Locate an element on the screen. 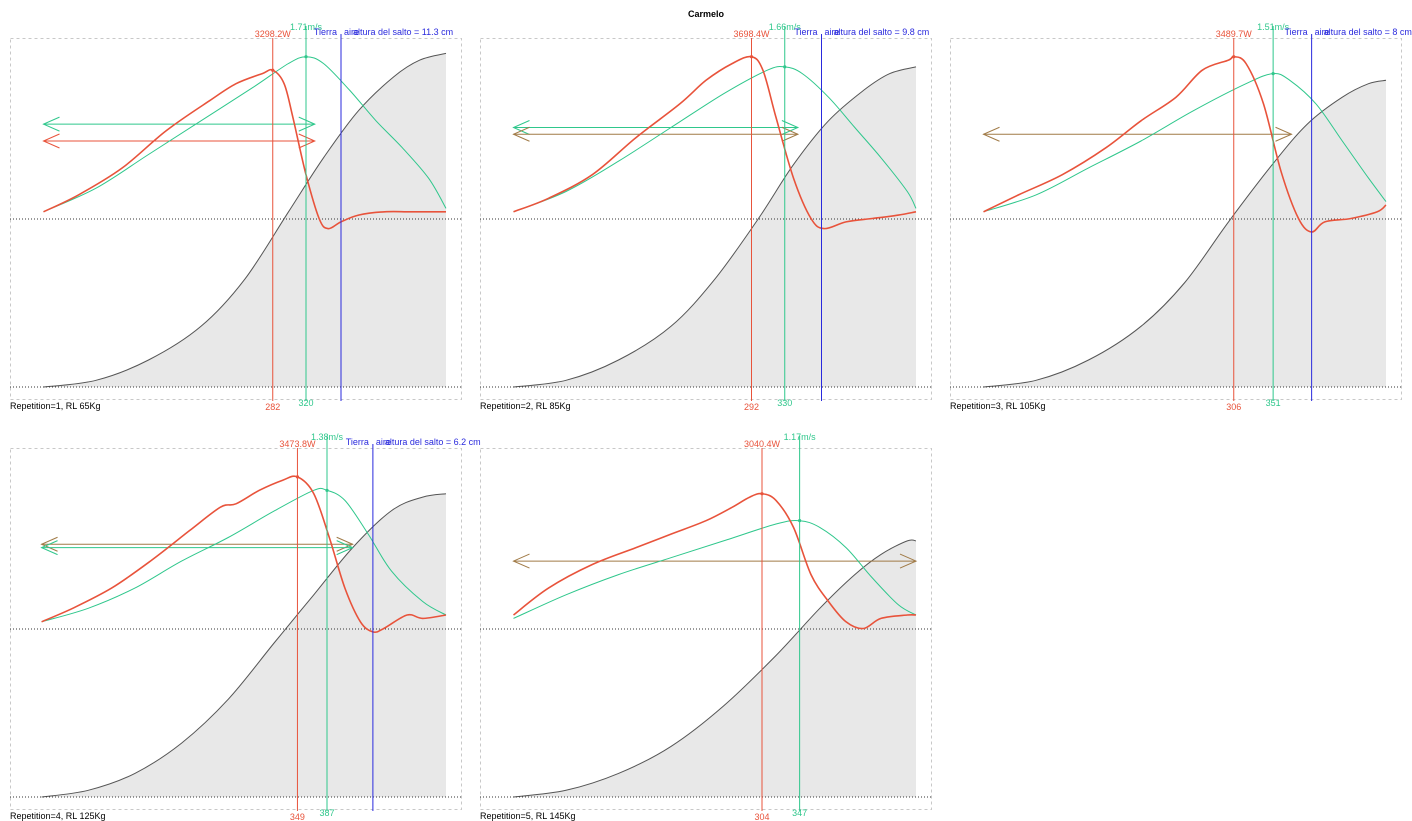 The height and width of the screenshot is (821, 1412). peak-power-x-label: 292 is located at coordinates (751, 407).